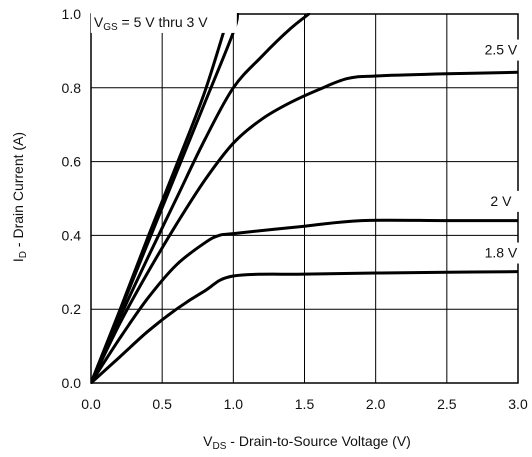 The width and height of the screenshot is (532, 457). Describe the element at coordinates (72, 88) in the screenshot. I see `y-tick-label: 0.8` at that location.